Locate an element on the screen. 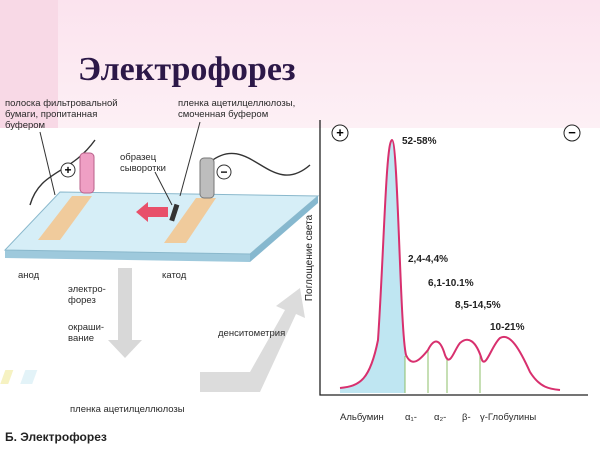 This screenshot has height=450, width=600. label: форез is located at coordinates (82, 300).